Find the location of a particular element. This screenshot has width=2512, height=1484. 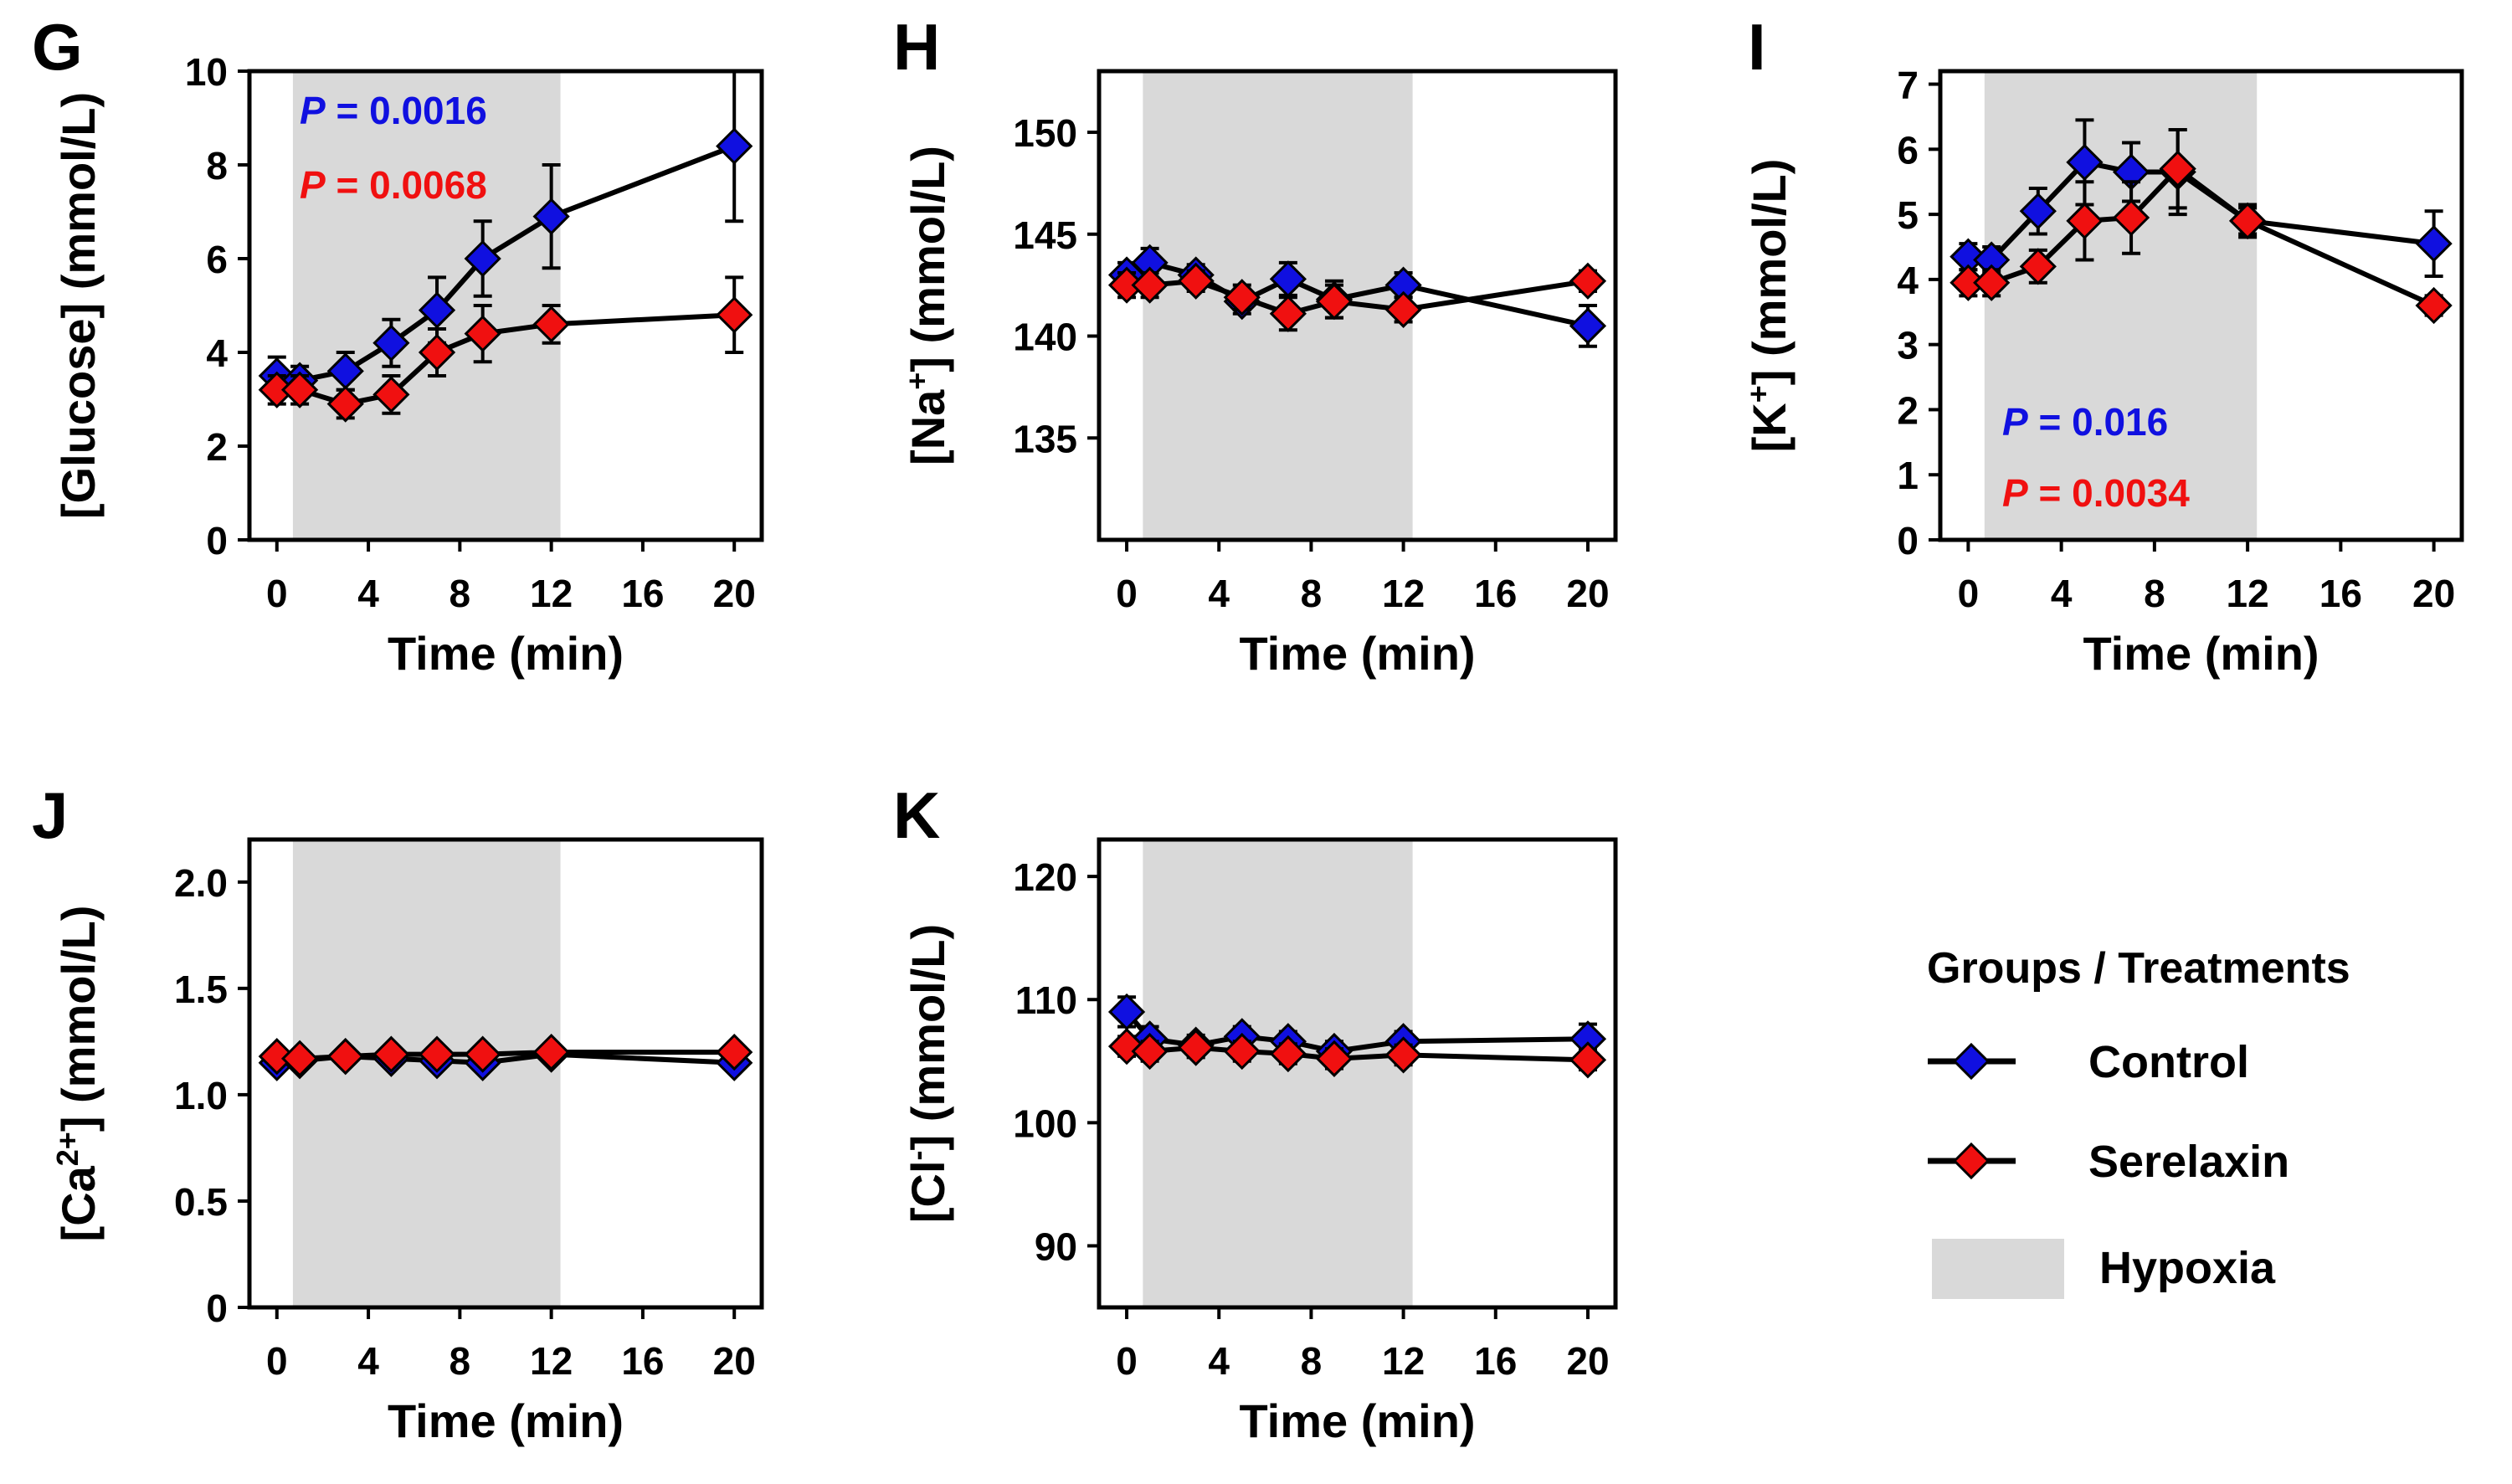

legend-control-marker is located at coordinates (1971, 1061).